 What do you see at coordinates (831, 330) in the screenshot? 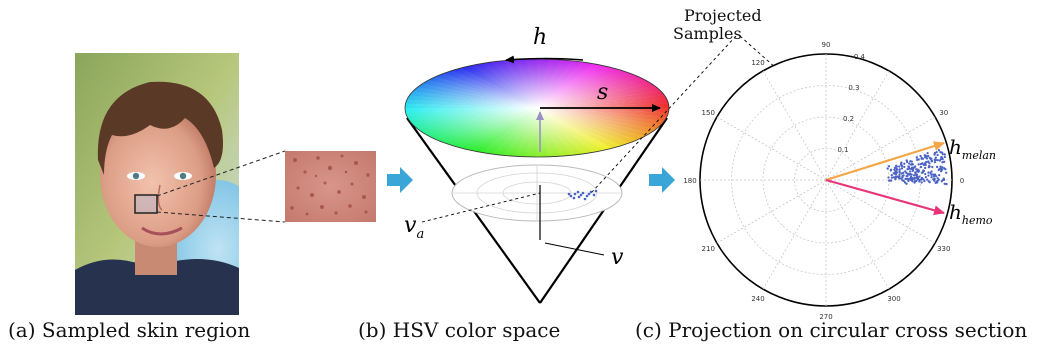
I see `caption-c: (c) Projection on circular cross section` at bounding box center [831, 330].